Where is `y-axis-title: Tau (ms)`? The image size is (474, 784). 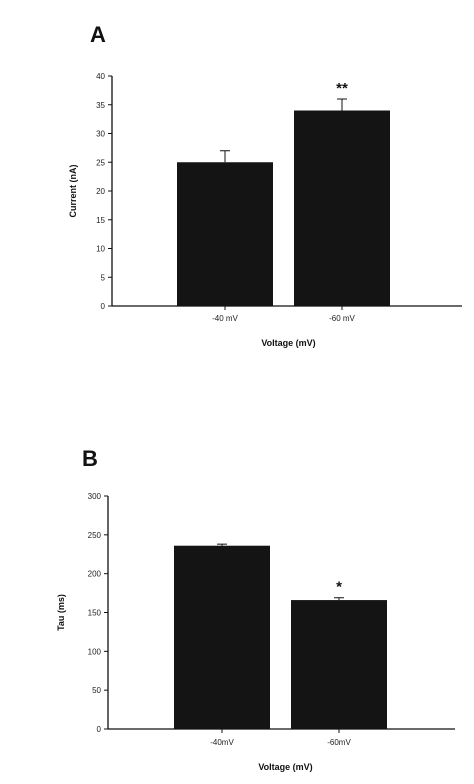 y-axis-title: Tau (ms) is located at coordinates (61, 612).